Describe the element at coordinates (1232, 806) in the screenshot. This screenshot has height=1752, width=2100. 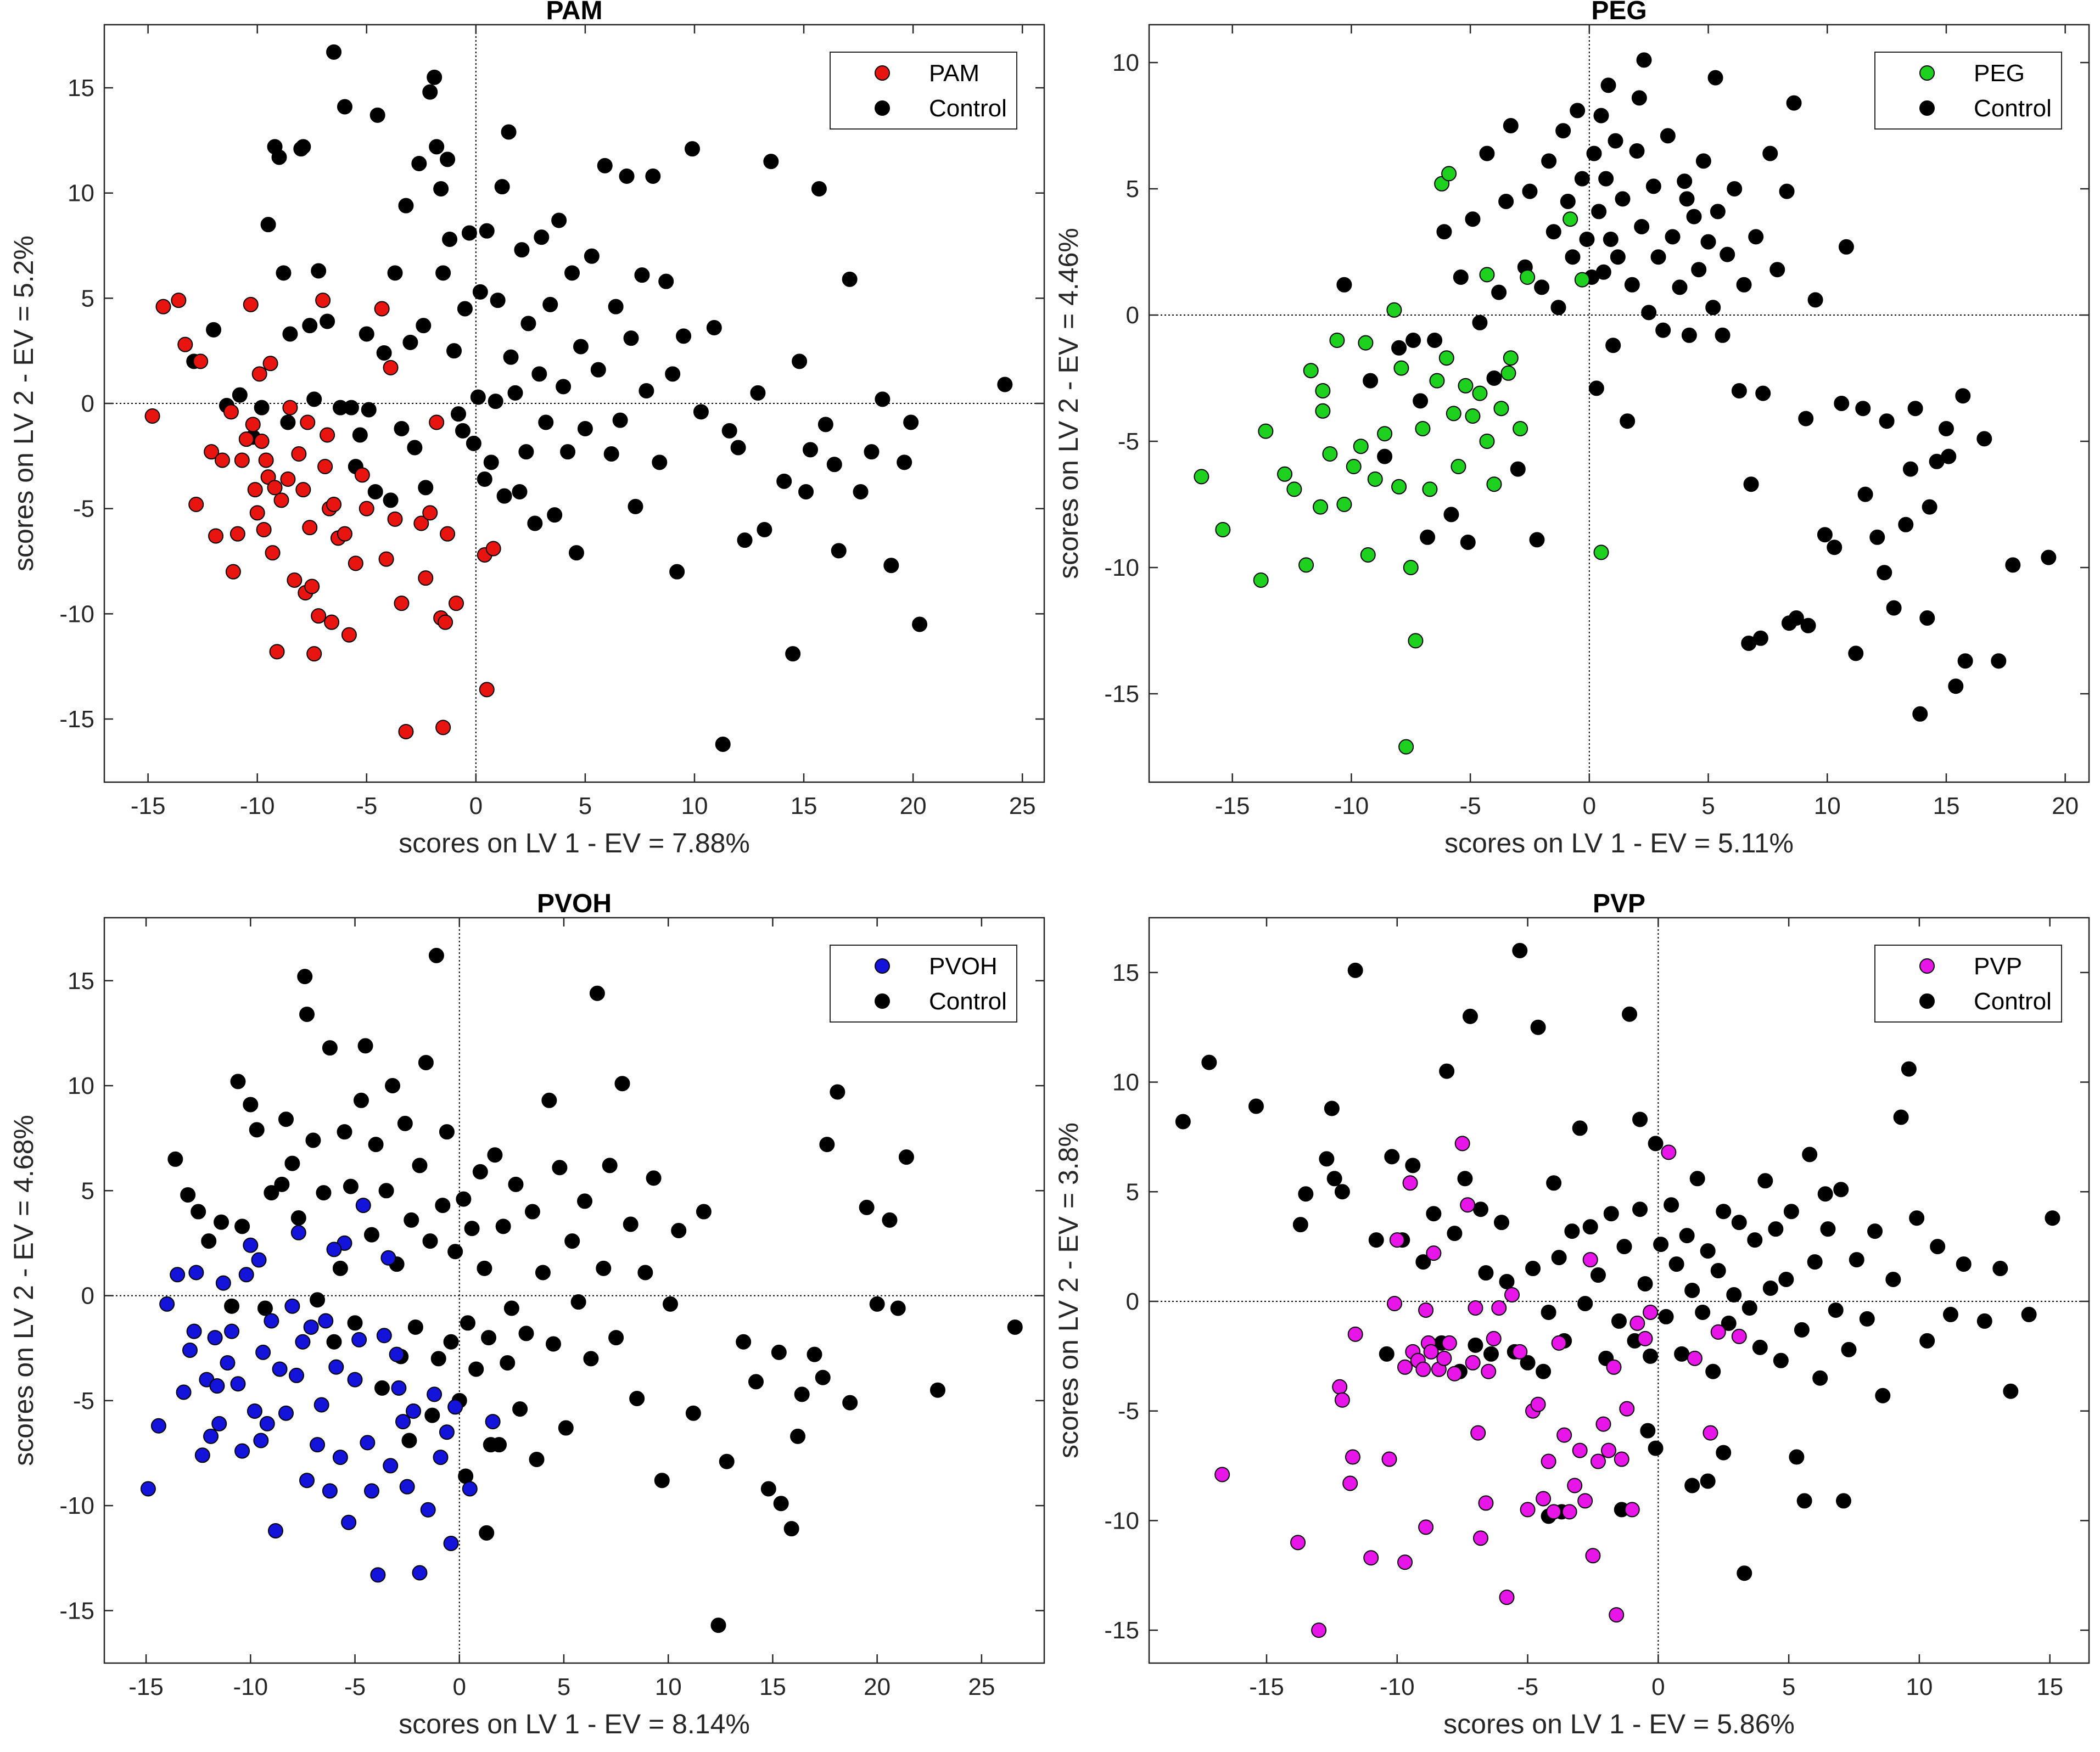
I see `x-tick-label: -15` at that location.